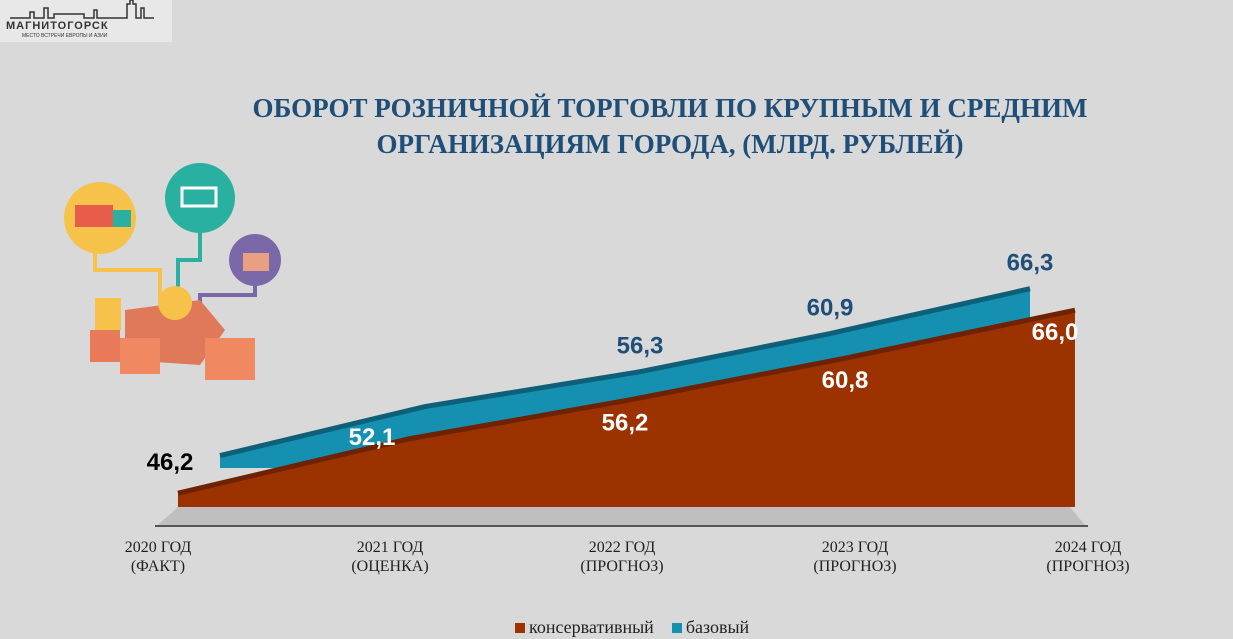 The width and height of the screenshot is (1233, 639). I want to click on x-tick-line: (ОЦЕНКА), so click(390, 566).